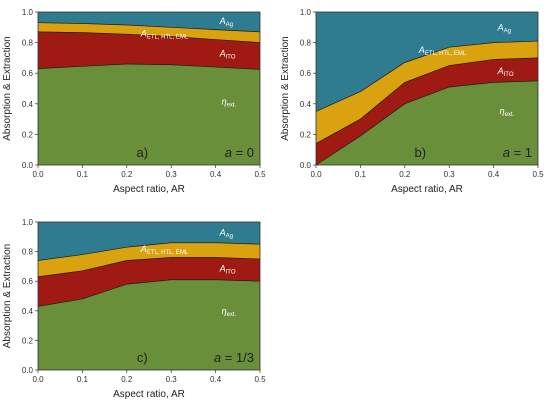 The width and height of the screenshot is (550, 416). Describe the element at coordinates (142, 357) in the screenshot. I see `panel-label: c)` at that location.